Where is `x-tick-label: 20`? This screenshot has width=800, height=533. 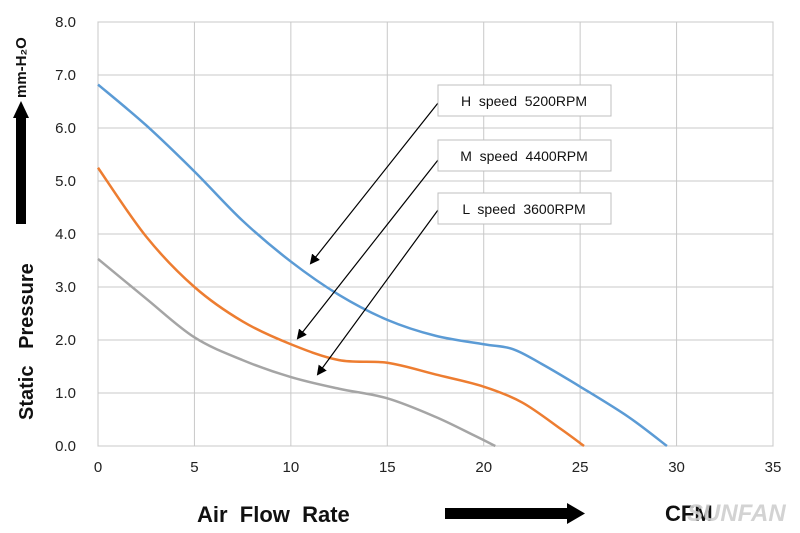 x-tick-label: 20 is located at coordinates (483, 467).